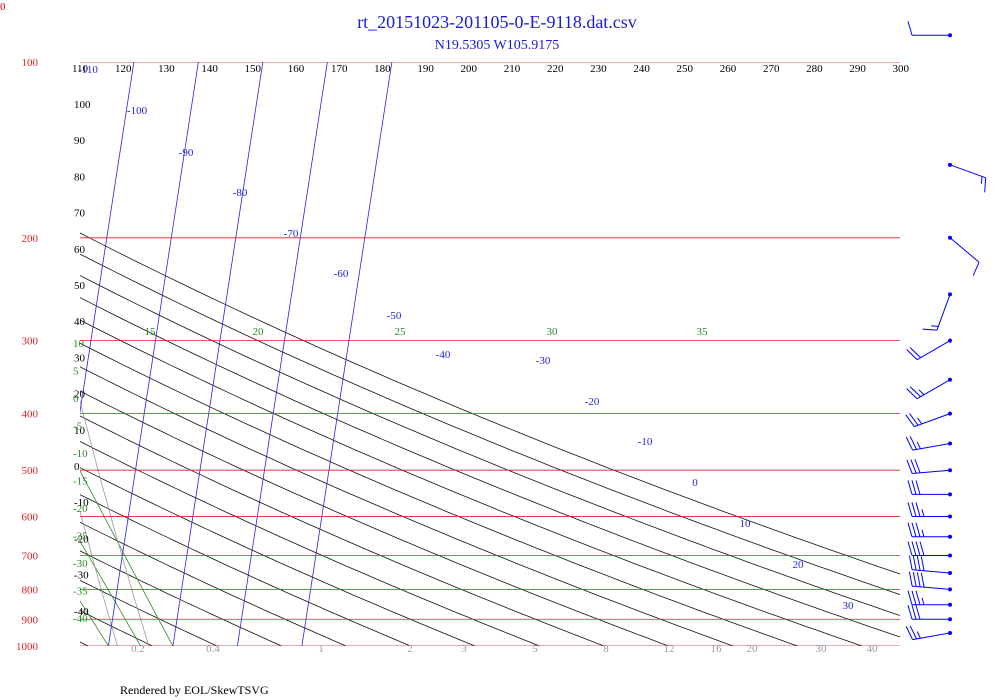 The width and height of the screenshot is (1000, 700). Describe the element at coordinates (685, 69) in the screenshot. I see `theta-tick-label: 250` at that location.